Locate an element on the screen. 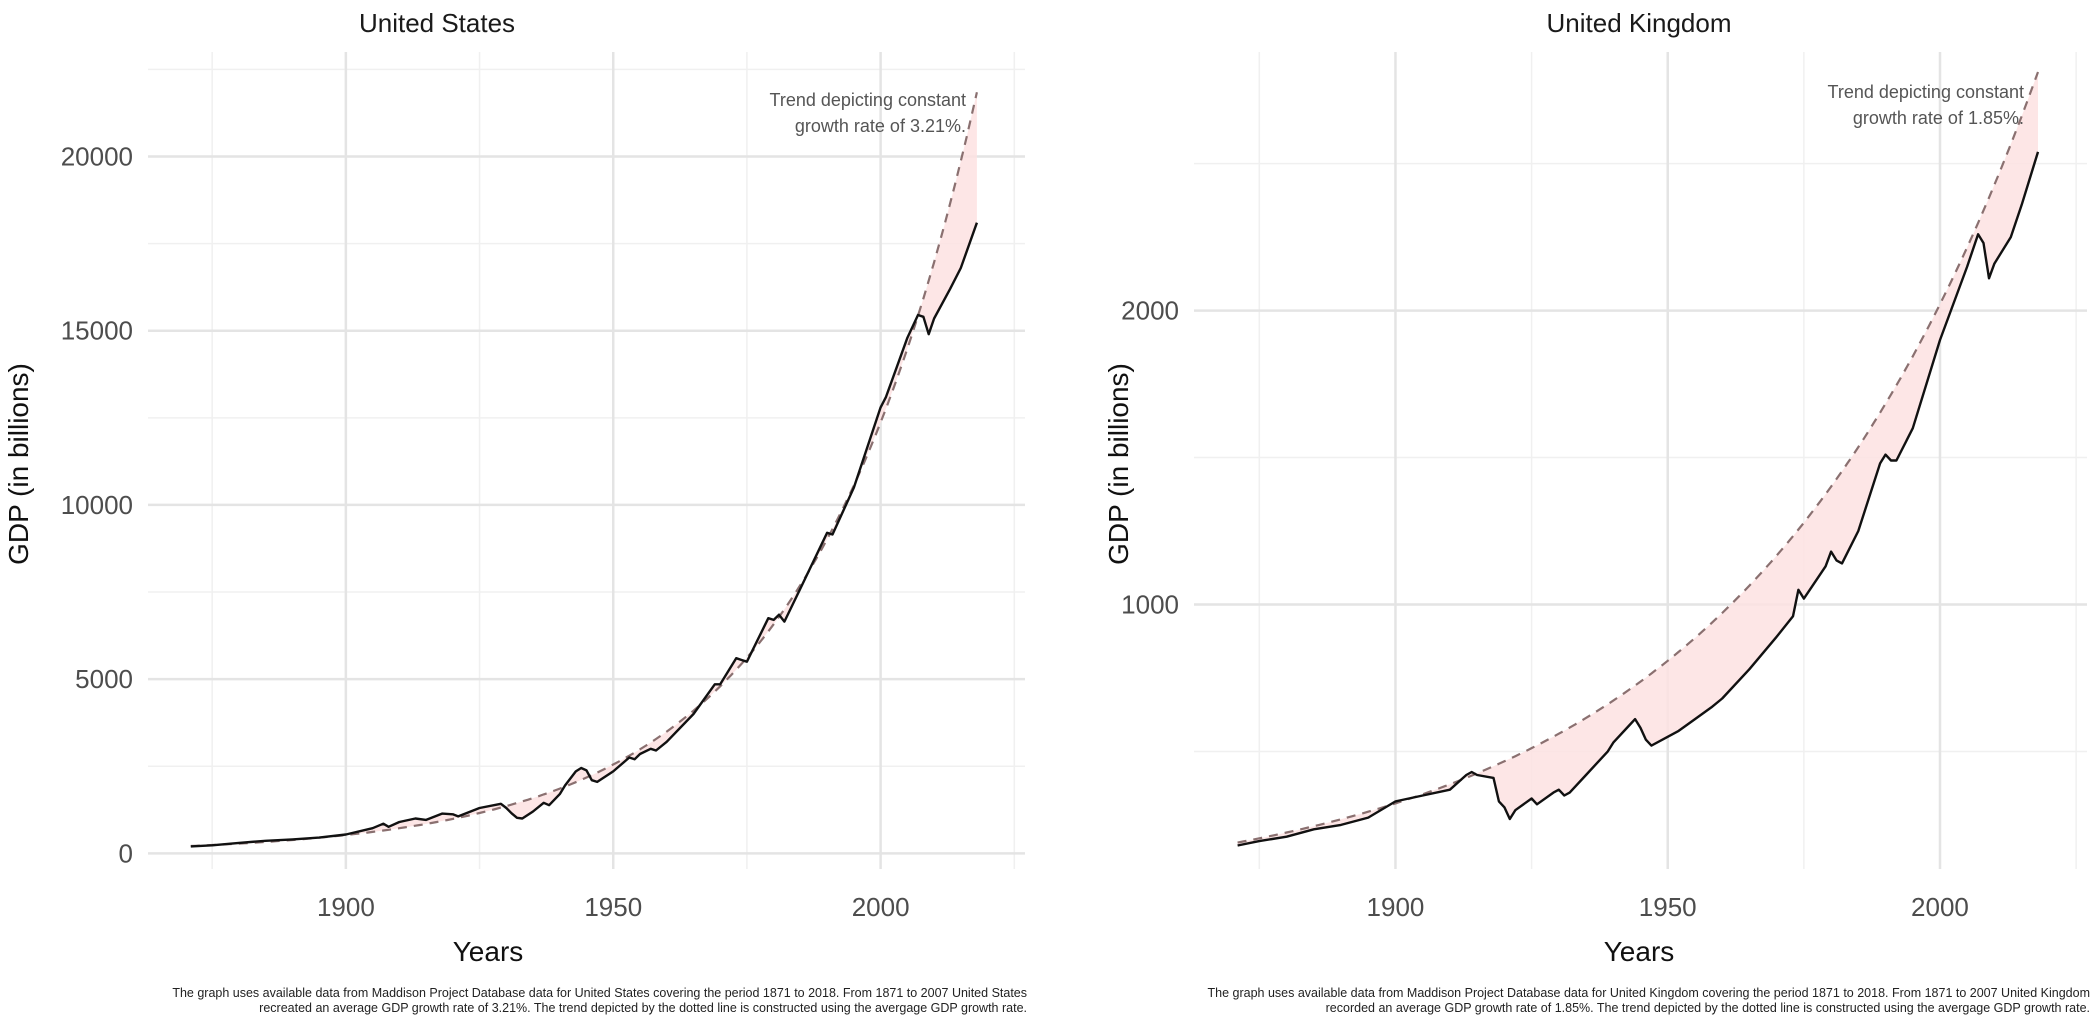  y-axis-ticks: 1000 2000 is located at coordinates (1150, 458).